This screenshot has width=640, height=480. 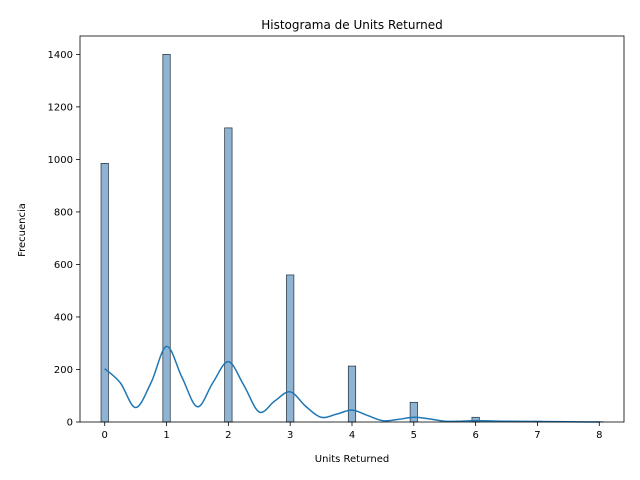 What do you see at coordinates (105, 435) in the screenshot?
I see `x-tick-label: 0` at bounding box center [105, 435].